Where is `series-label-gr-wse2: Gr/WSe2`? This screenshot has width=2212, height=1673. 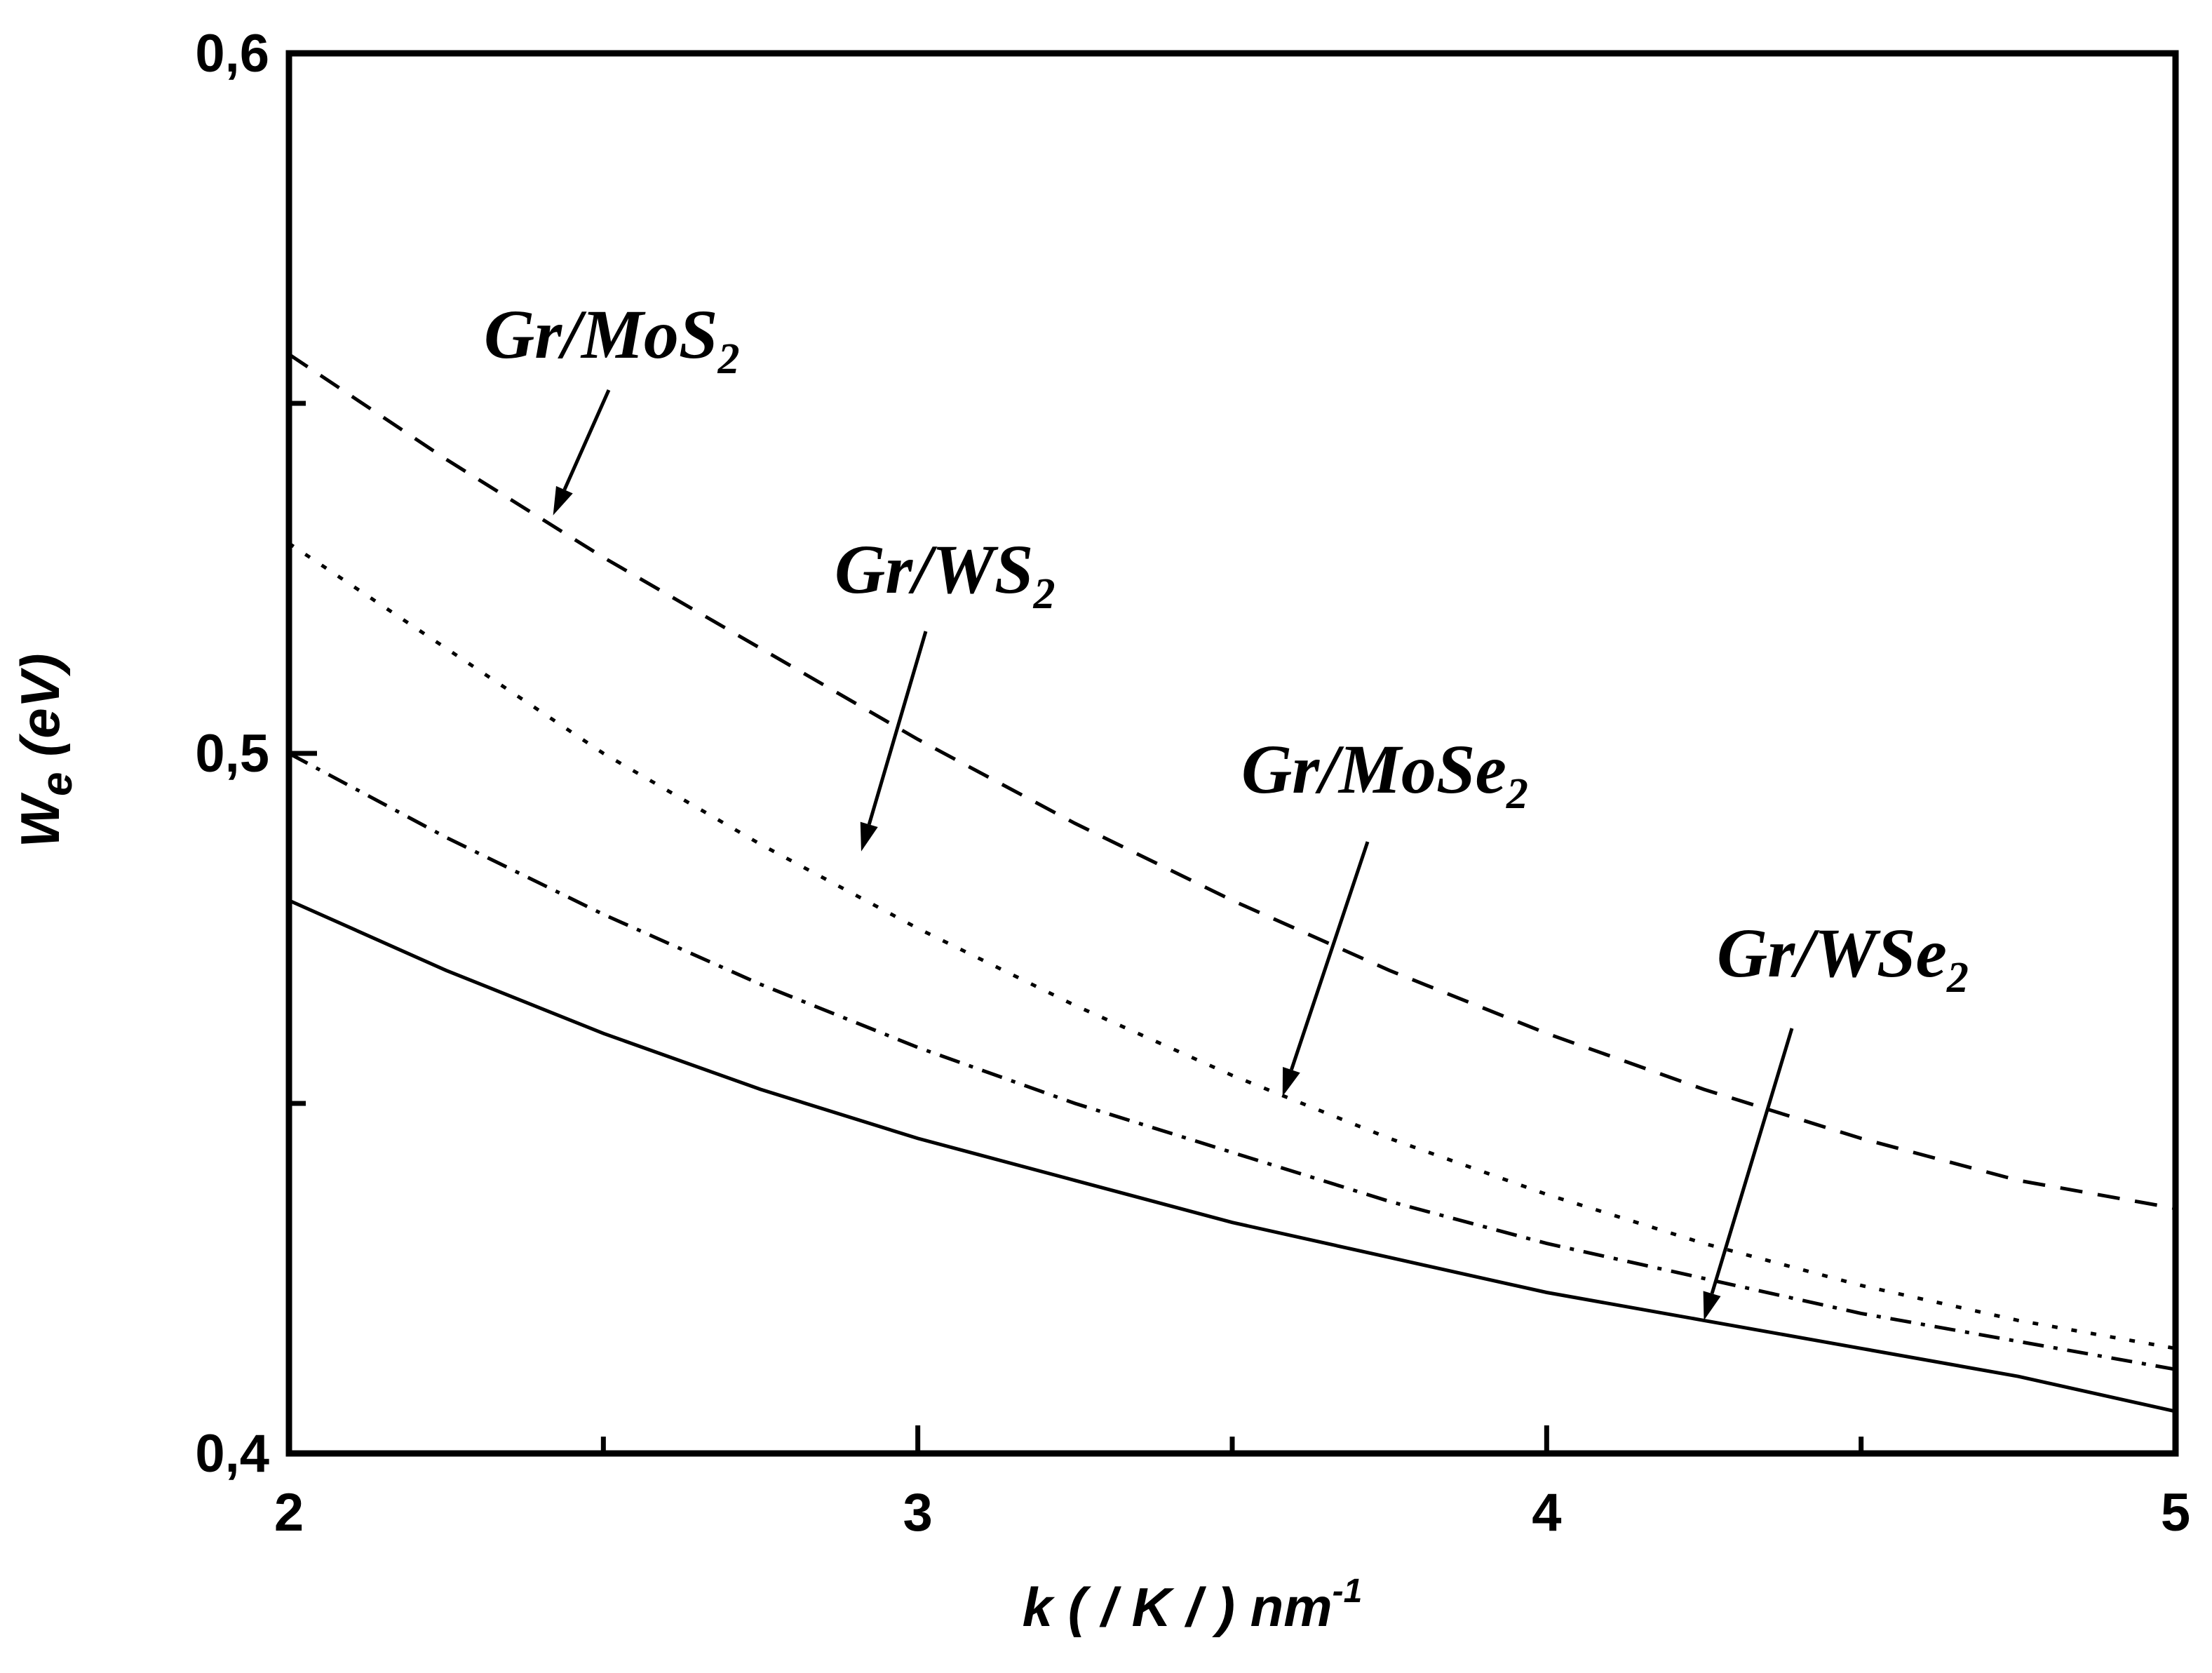 series-label-gr-wse2: Gr/WSe2 is located at coordinates (1843, 958).